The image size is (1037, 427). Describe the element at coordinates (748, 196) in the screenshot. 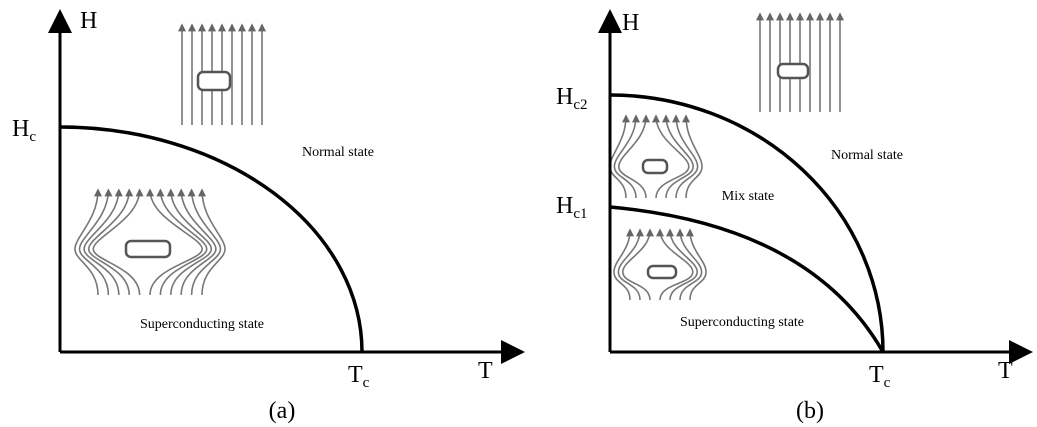

I see `region-label: Mix state` at that location.